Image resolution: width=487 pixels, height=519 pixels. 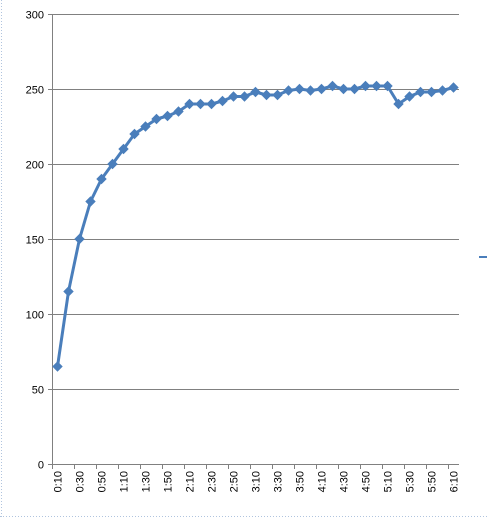 I want to click on x-tick-label: 0:30, so click(x=81, y=481).